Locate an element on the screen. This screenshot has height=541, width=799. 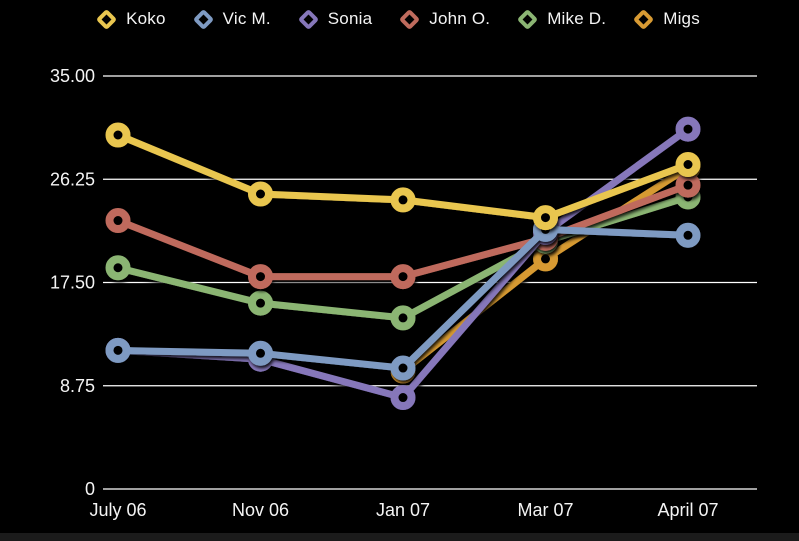
legend-item-john-o: John O. is located at coordinates (445, 19).